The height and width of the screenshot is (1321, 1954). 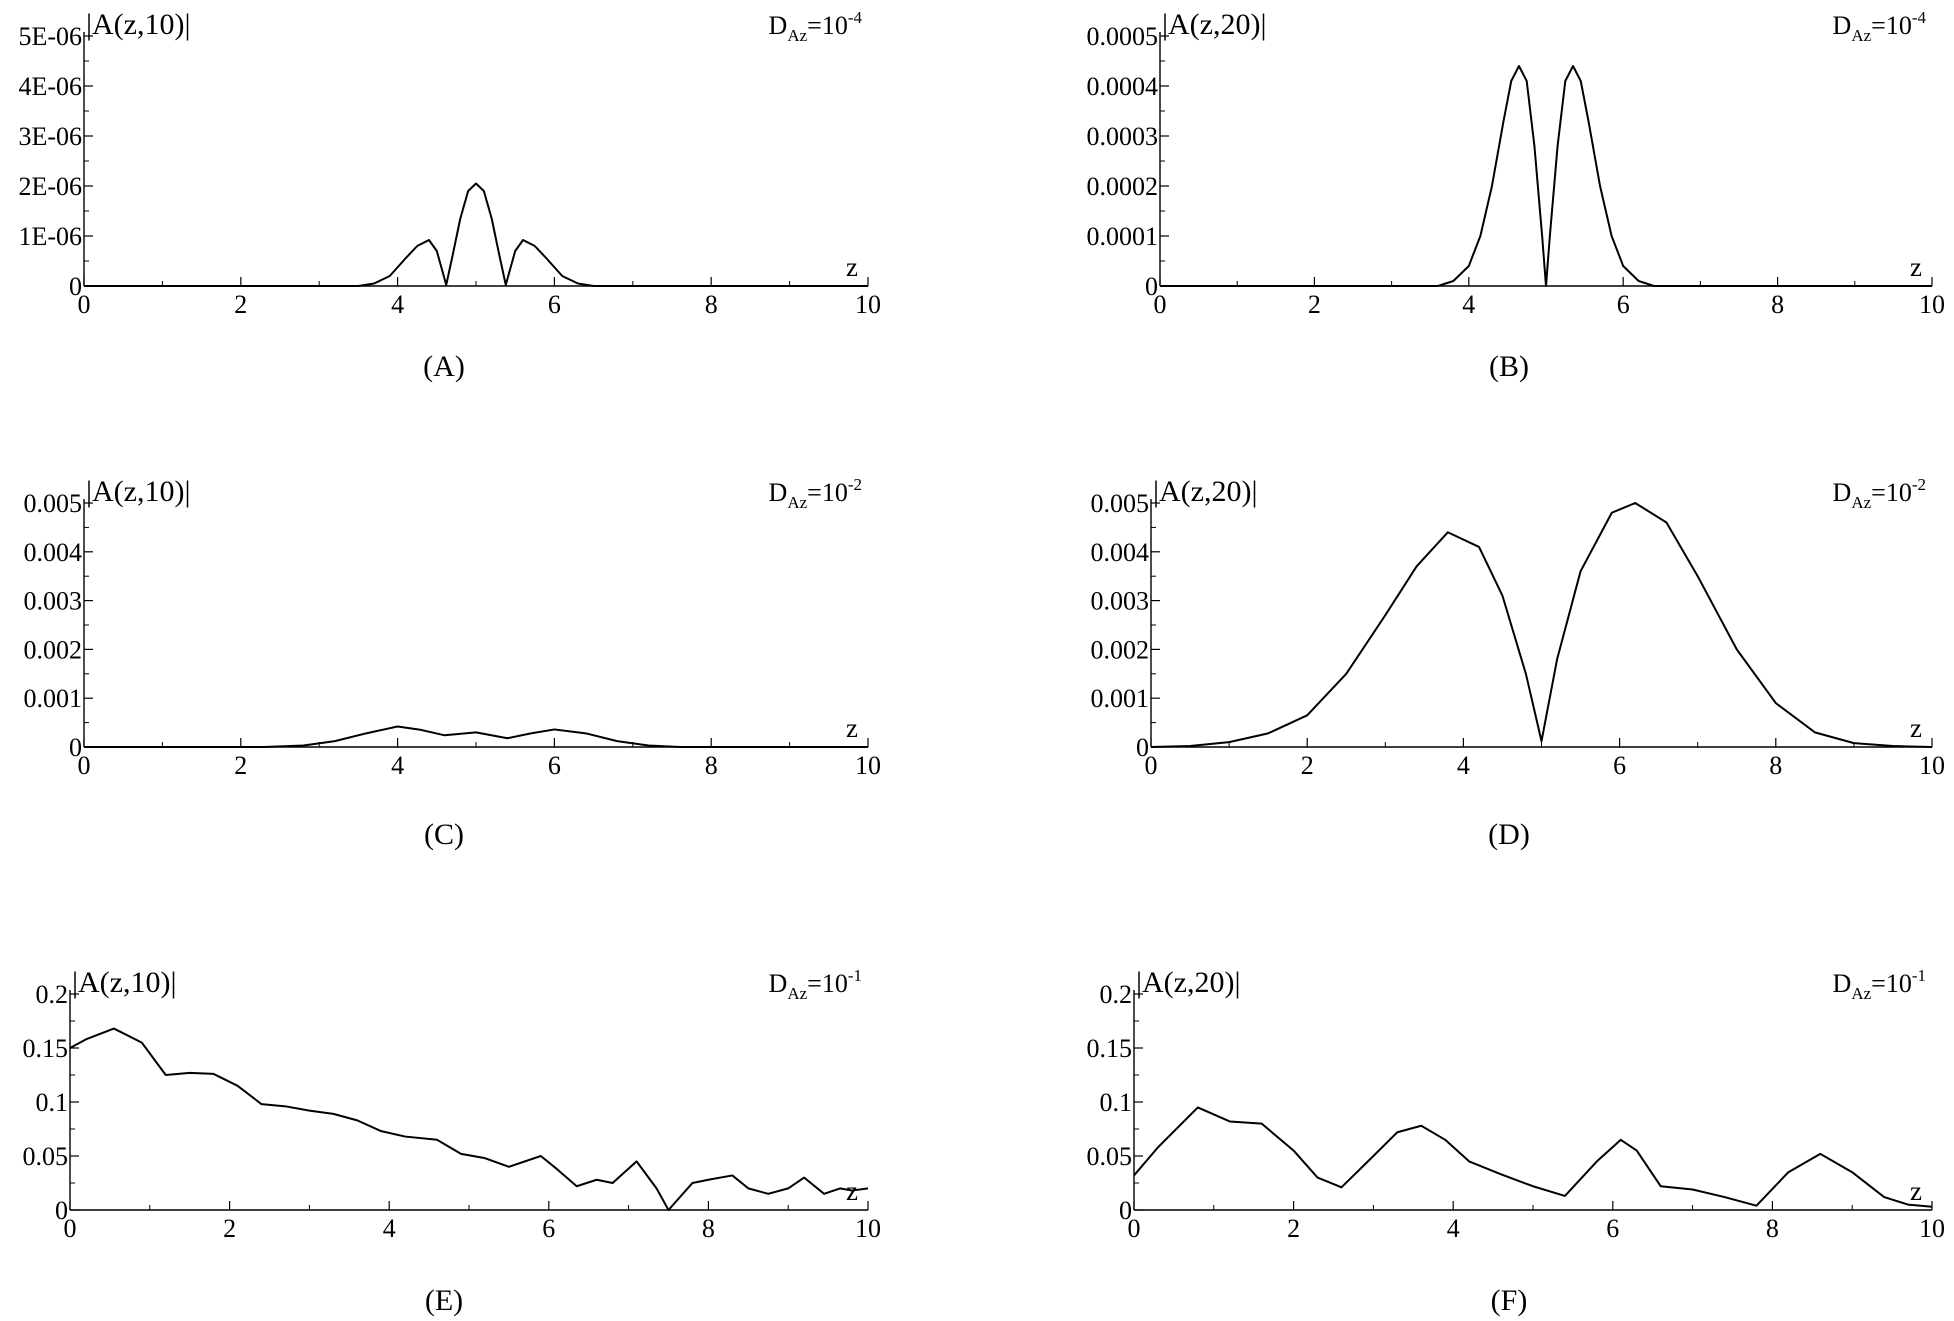 I want to click on parameter-label: DAz=10-4, so click(x=816, y=26).